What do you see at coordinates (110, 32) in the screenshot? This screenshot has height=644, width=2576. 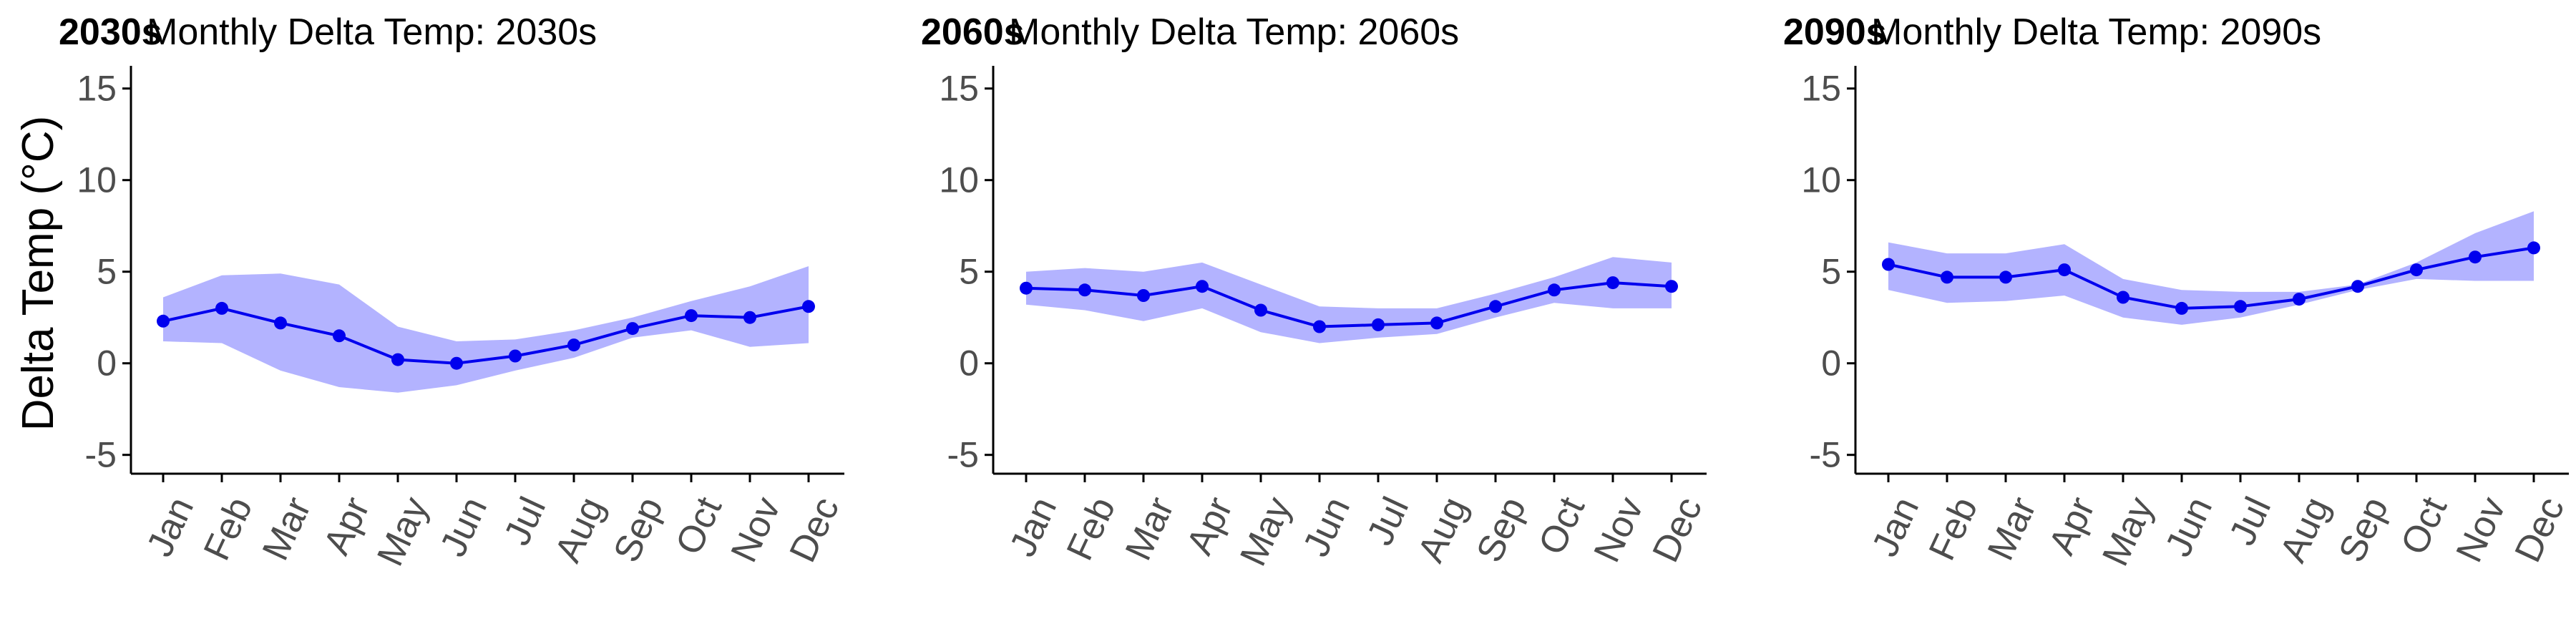 I see `panel-tag: 2030s` at bounding box center [110, 32].